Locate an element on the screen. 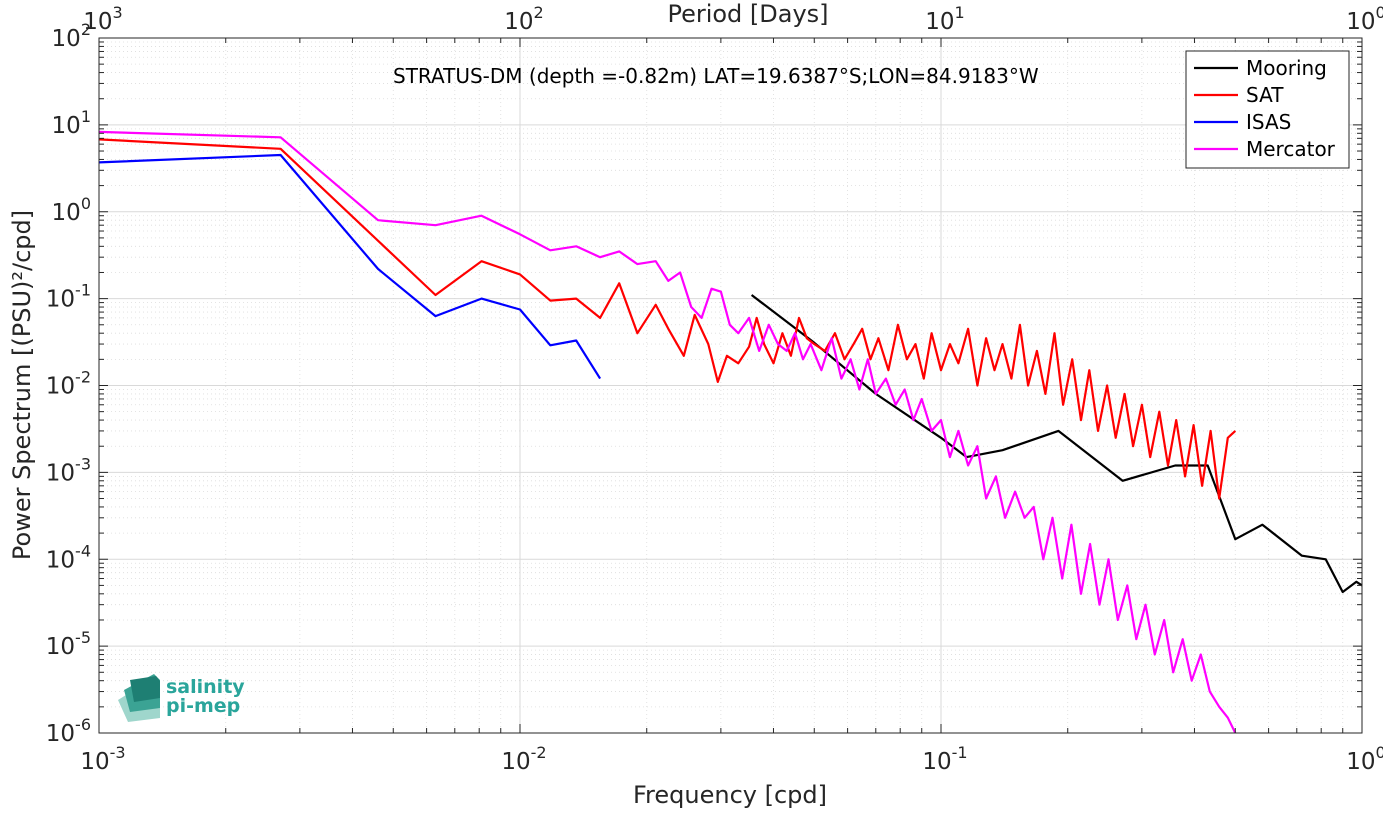 Image resolution: width=1383 pixels, height=813 pixels. logo-text-pi-mep: pi-mep is located at coordinates (203, 706).